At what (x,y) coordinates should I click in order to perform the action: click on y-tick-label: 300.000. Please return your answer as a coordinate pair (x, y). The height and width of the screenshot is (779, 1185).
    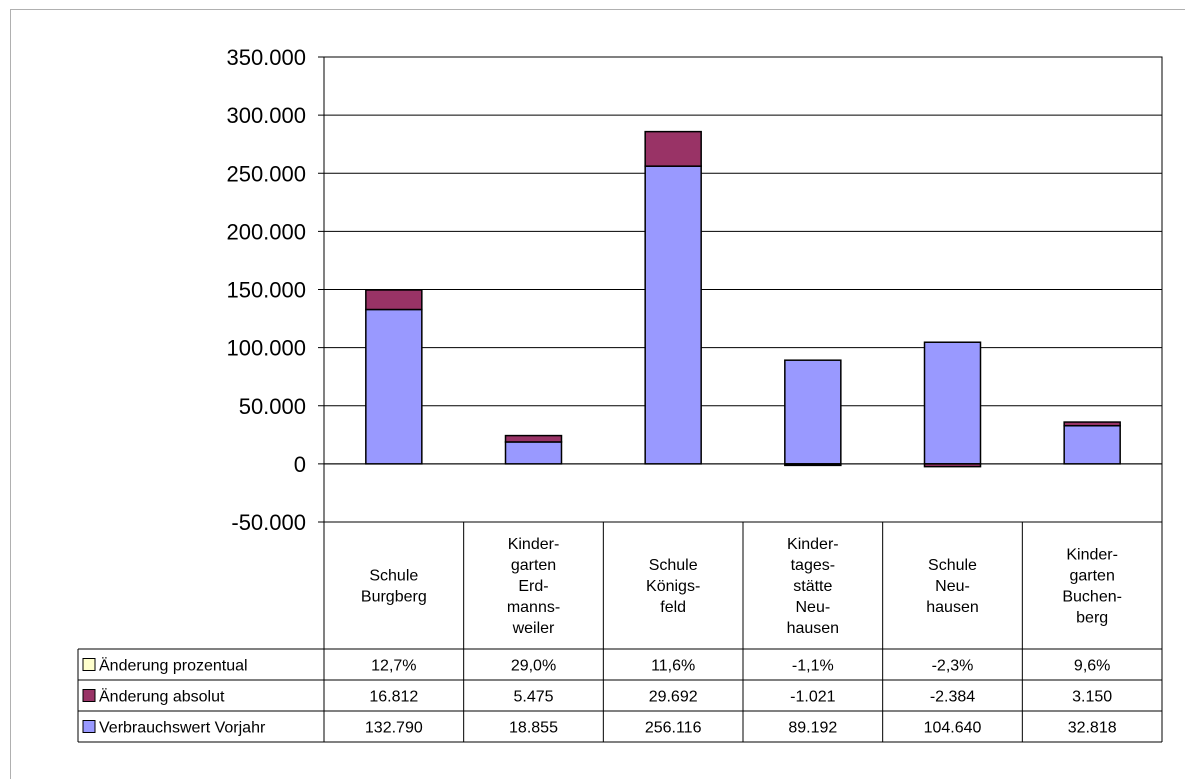
    Looking at the image, I should click on (266, 115).